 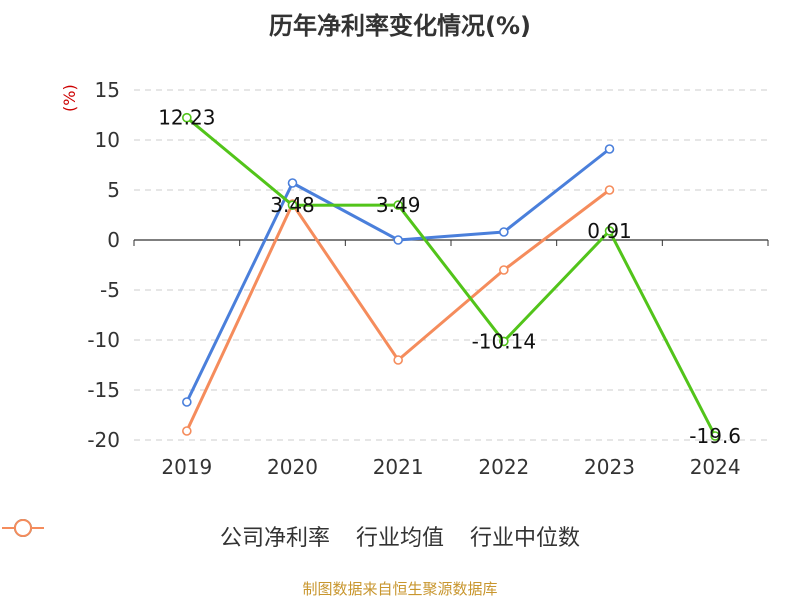 What do you see at coordinates (103, 390) in the screenshot?
I see `y-tick-label: -15` at bounding box center [103, 390].